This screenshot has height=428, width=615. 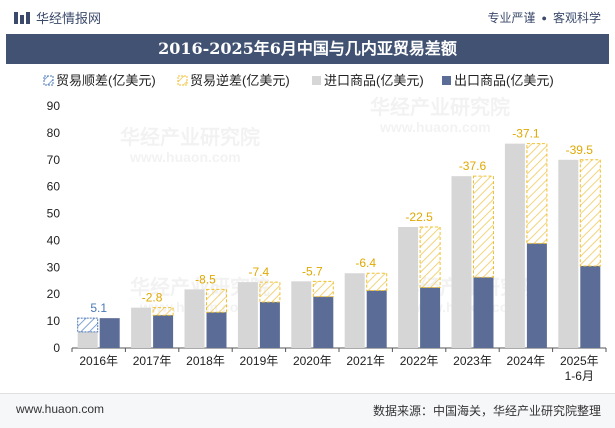 I want to click on legend-swatch-deficit, so click(x=182, y=80).